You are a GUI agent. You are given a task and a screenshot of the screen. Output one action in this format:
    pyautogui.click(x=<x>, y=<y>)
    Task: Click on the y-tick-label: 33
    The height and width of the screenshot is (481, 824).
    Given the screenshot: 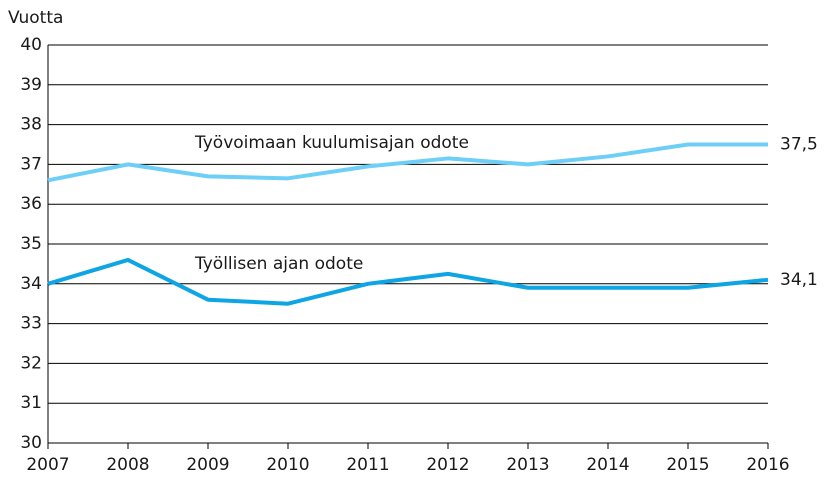 What is the action you would take?
    pyautogui.click(x=31, y=324)
    